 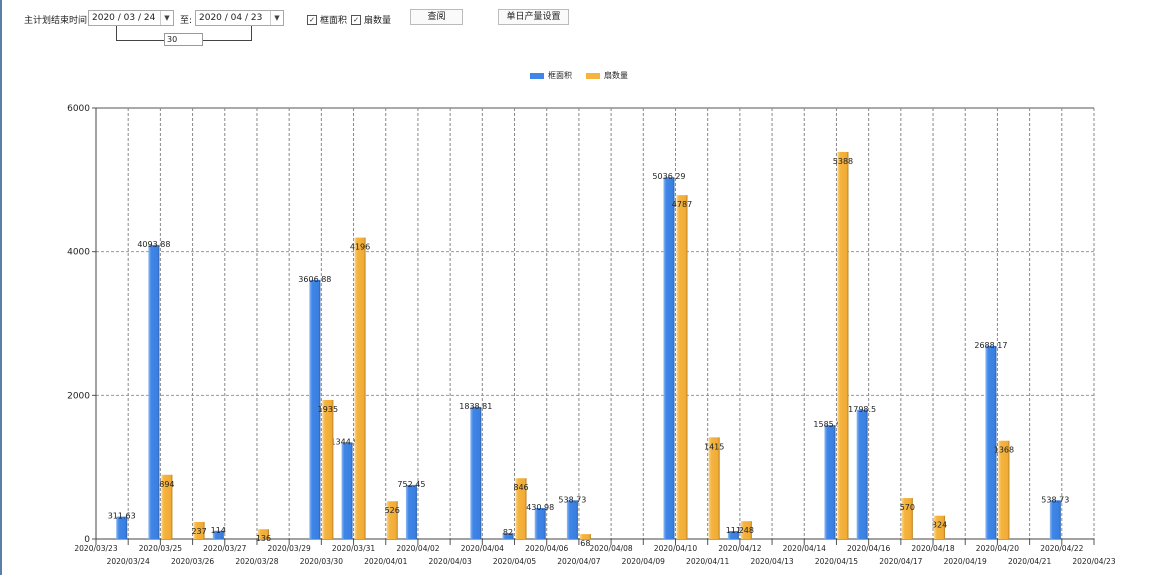 I want to click on data-label: 5036.29, so click(x=668, y=176).